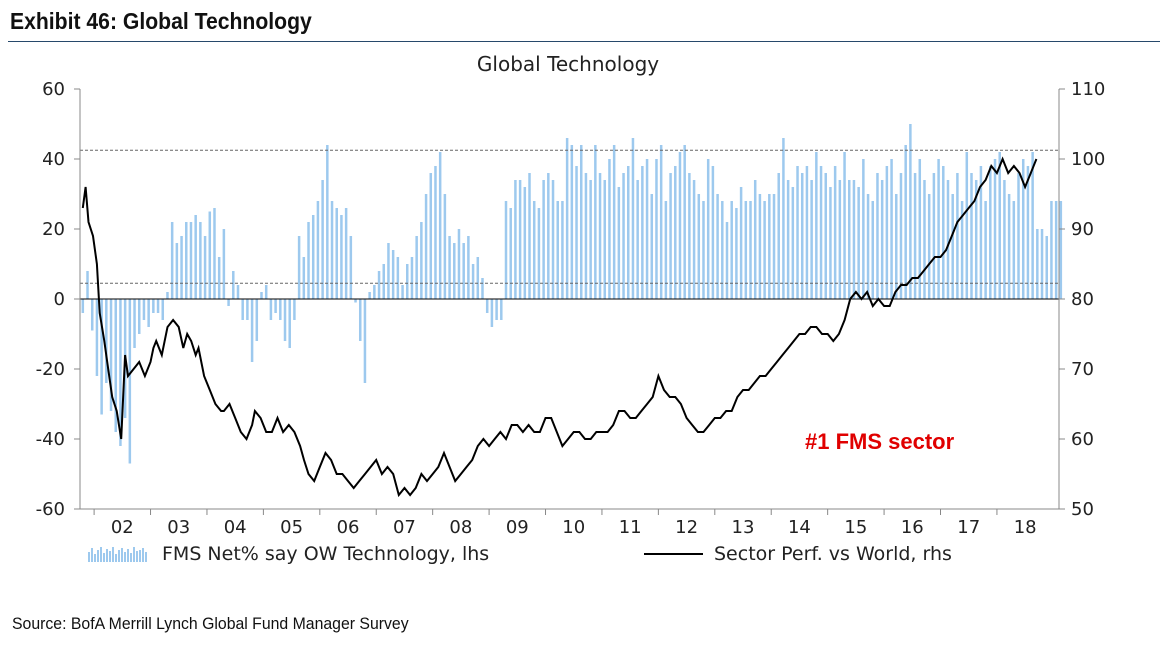  I want to click on right-tick-label: 60, so click(1082, 439).